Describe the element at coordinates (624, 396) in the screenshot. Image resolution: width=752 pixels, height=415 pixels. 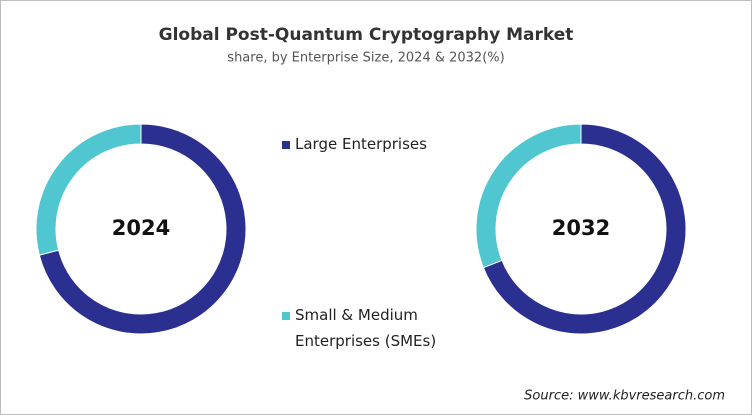
I see `source: Source: www.kbvresearch.com` at that location.